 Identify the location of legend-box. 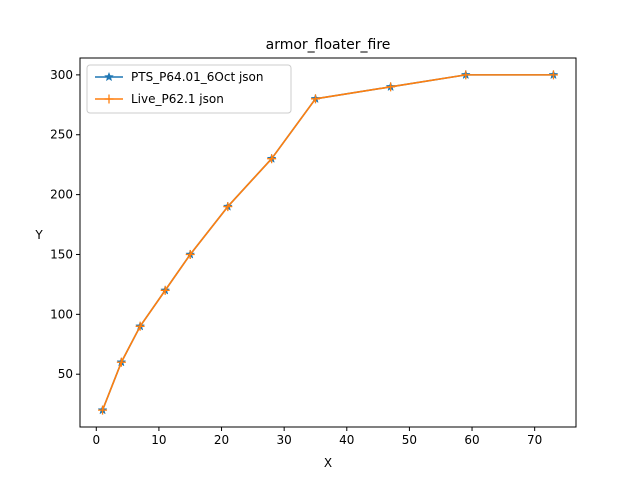
(189, 89).